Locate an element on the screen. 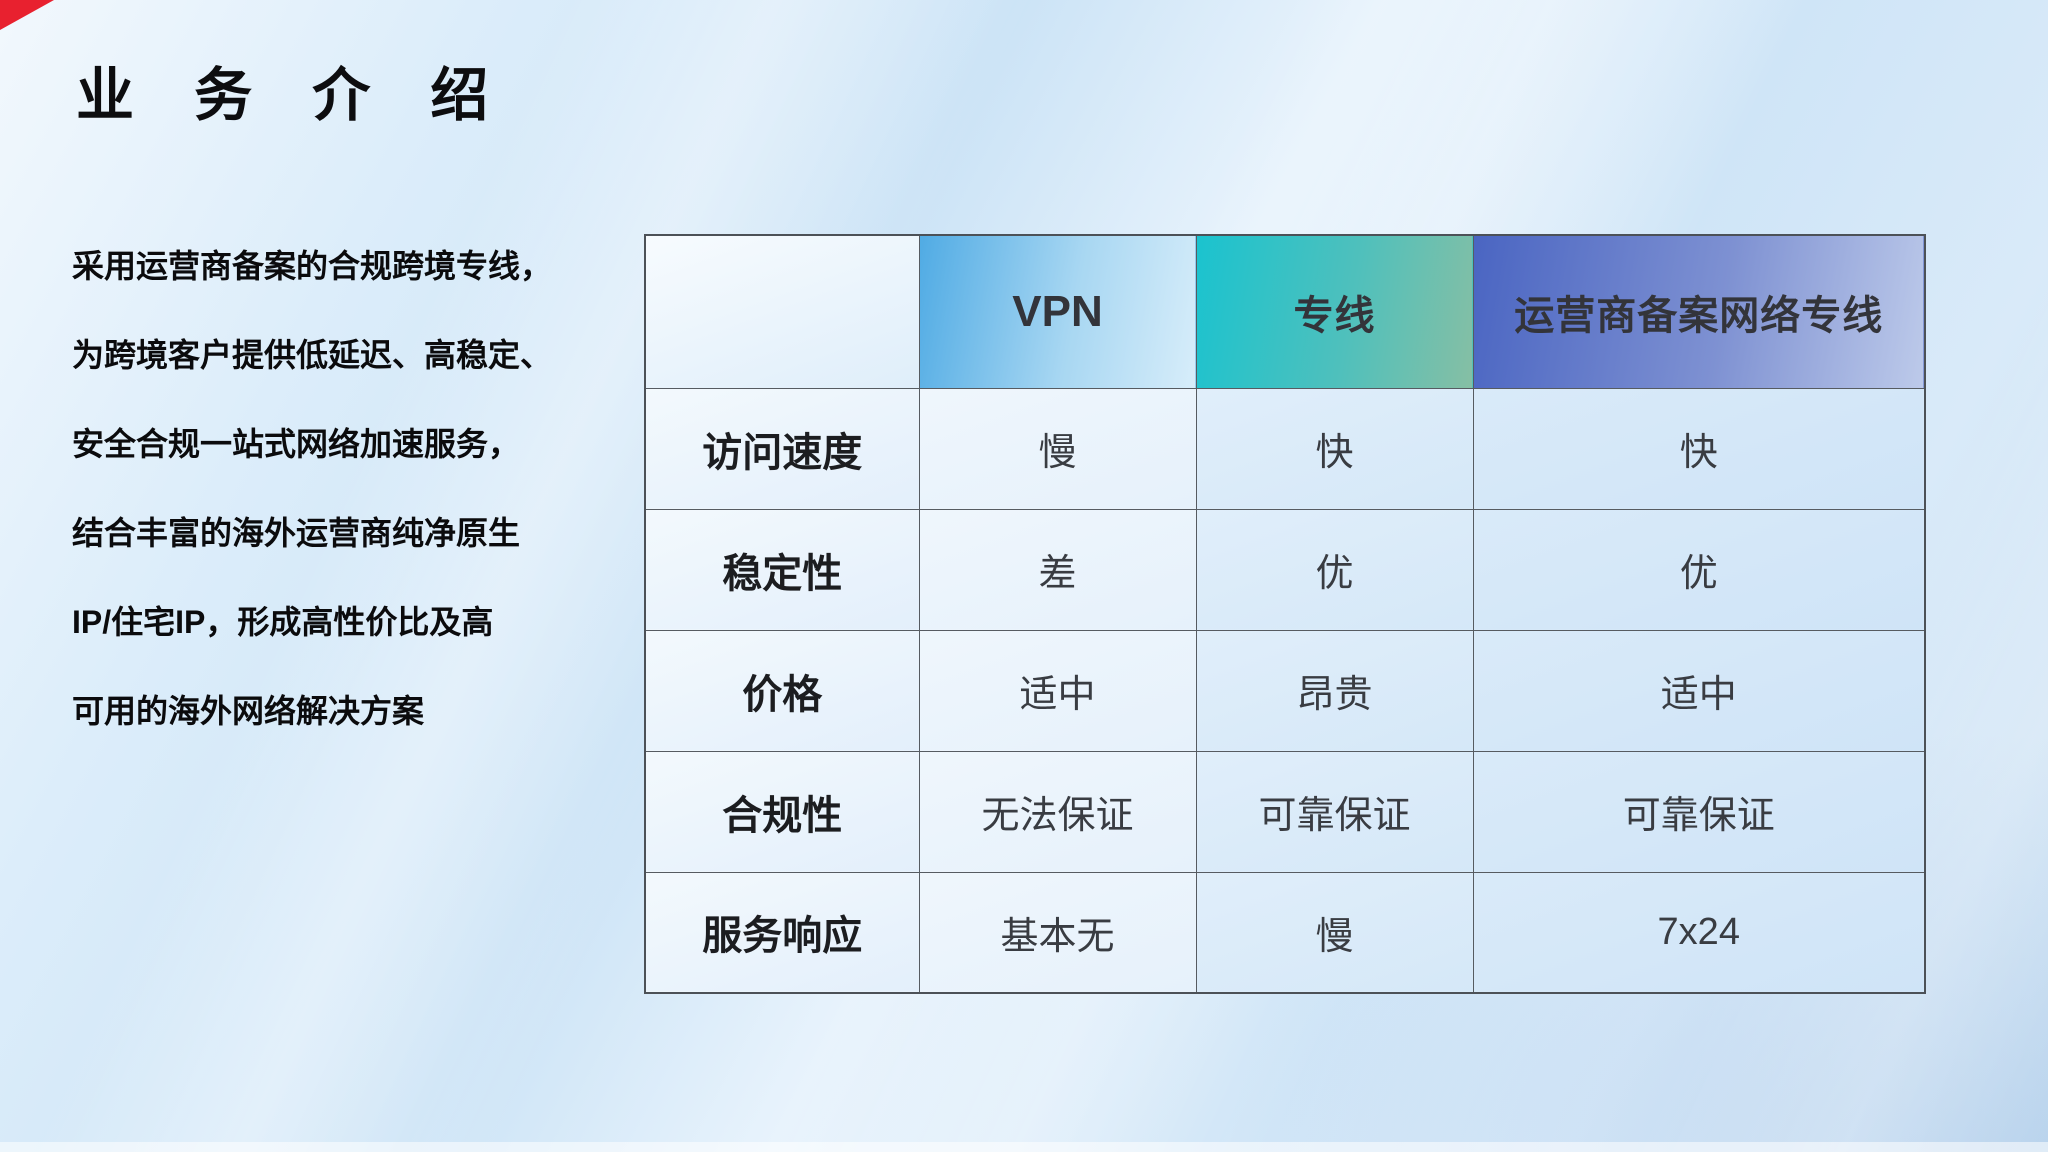 Image resolution: width=2048 pixels, height=1152 pixels. intro-line: 可用的海外网络解决方案 is located at coordinates (248, 711).